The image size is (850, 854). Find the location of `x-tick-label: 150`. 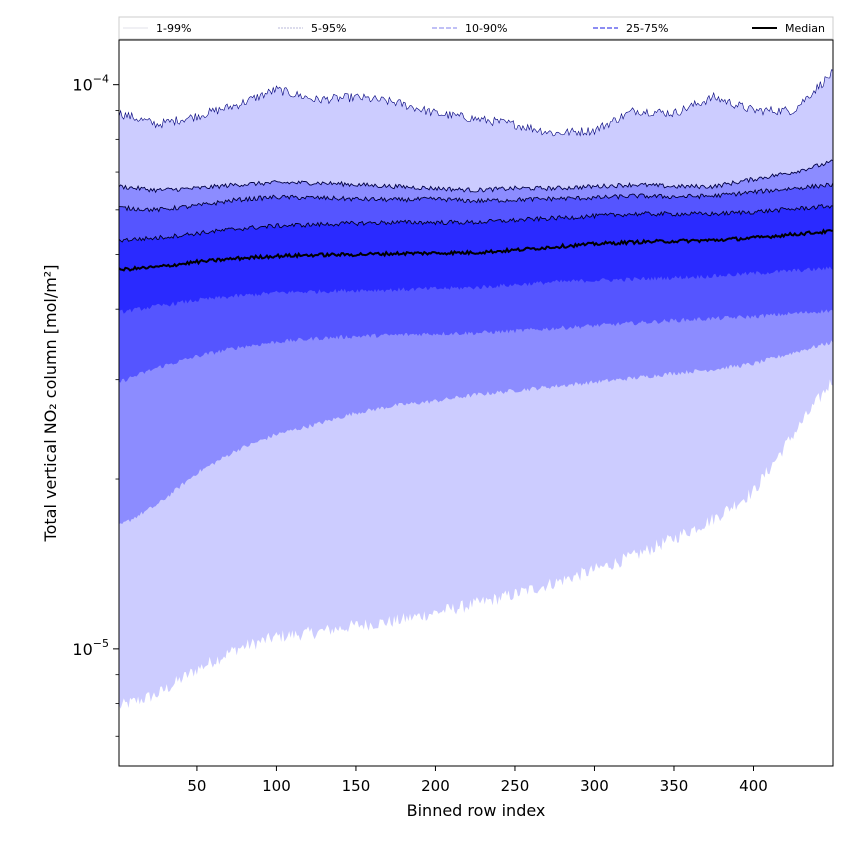

x-tick-label: 150 is located at coordinates (356, 786).